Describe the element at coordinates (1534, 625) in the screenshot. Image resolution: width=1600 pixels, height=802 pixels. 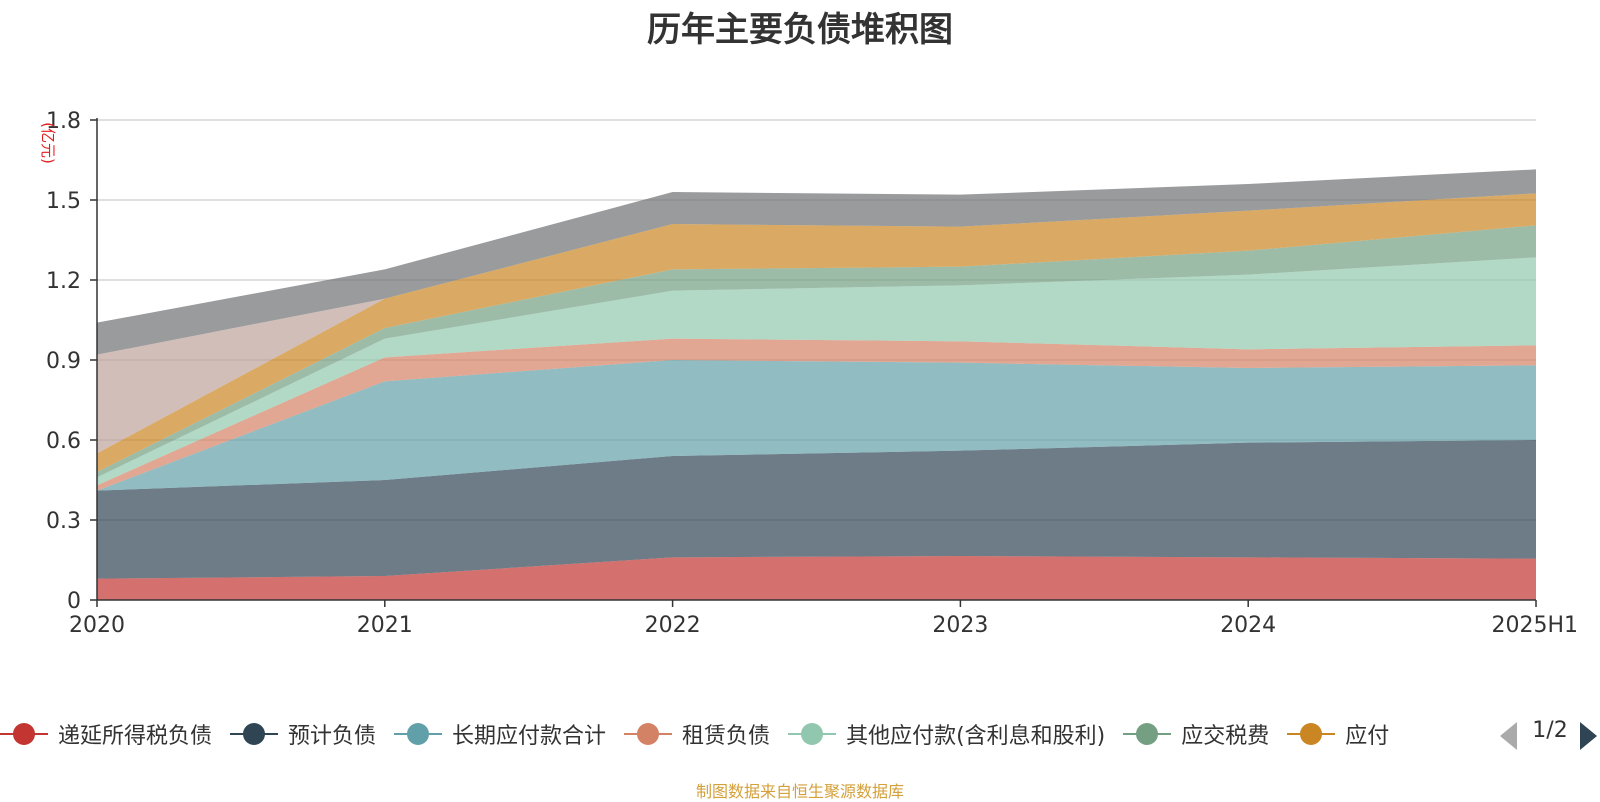
I see `x-tick-label: 2025H1` at that location.